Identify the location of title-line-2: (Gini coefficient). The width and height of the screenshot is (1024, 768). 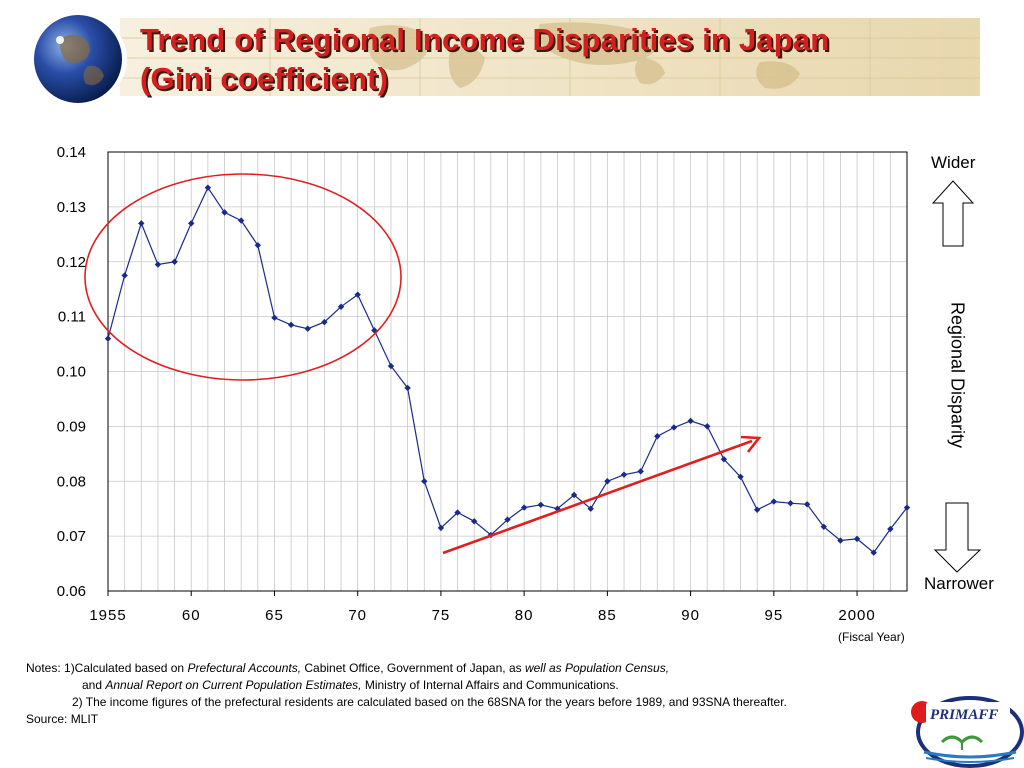
(264, 78).